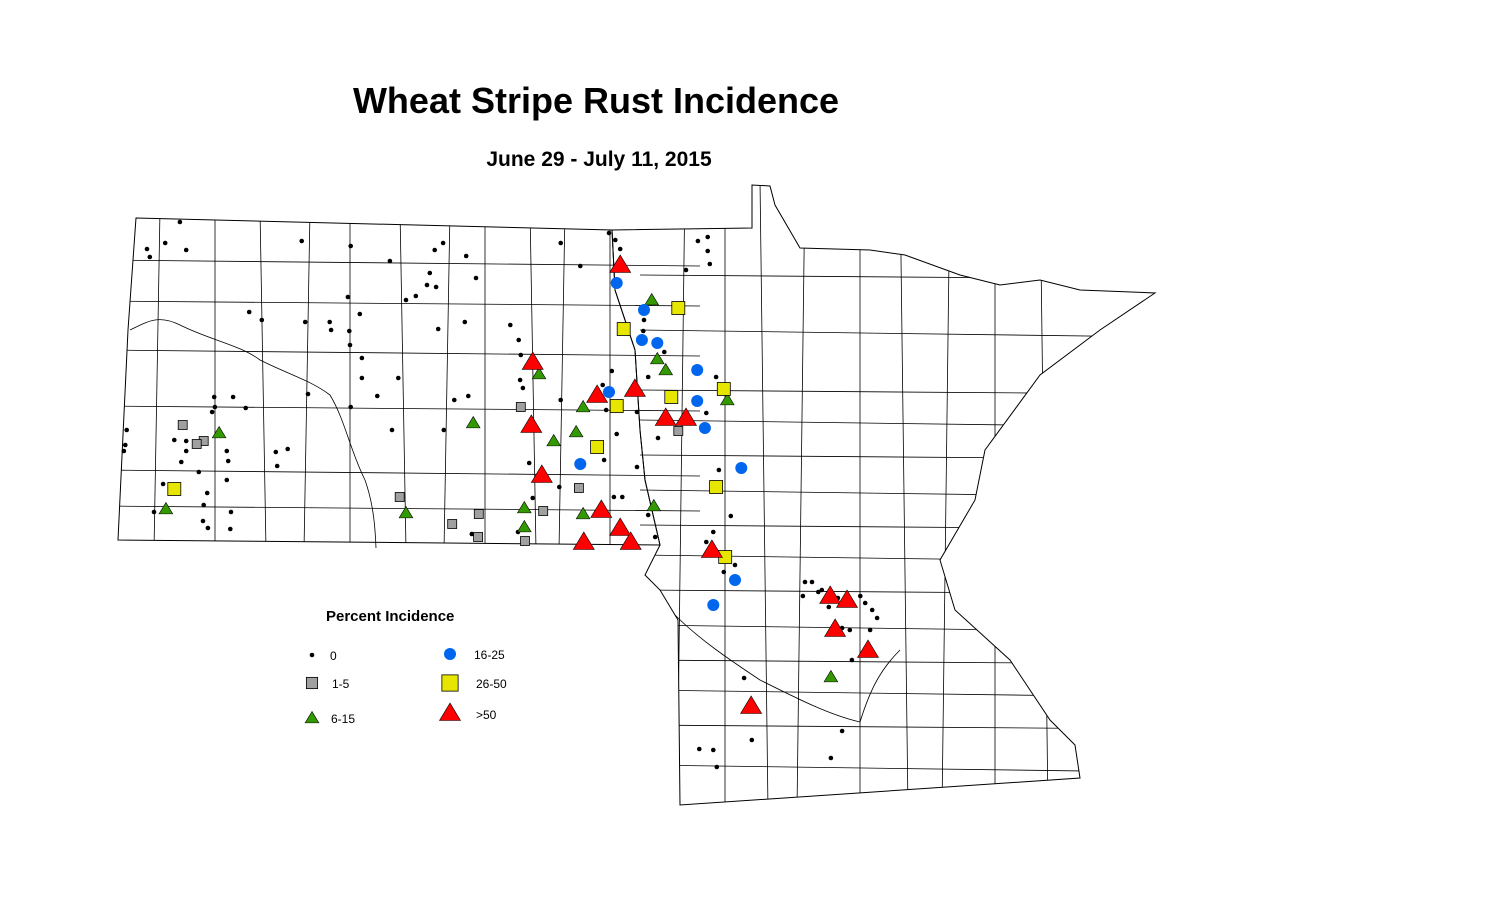 This screenshot has height=900, width=1503. Describe the element at coordinates (489, 655) in the screenshot. I see `legend-label: 16-25` at that location.